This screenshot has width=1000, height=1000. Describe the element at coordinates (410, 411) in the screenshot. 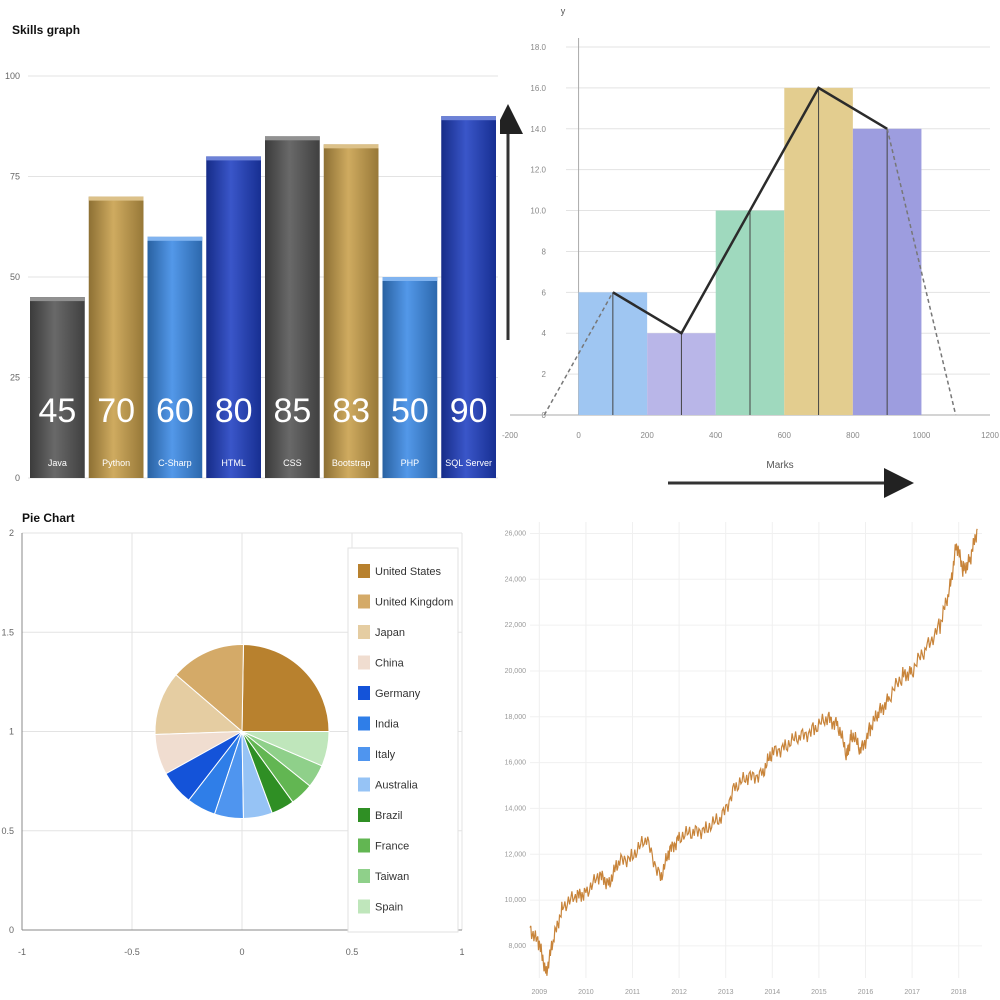

I see `skills-bar-value: 50` at that location.